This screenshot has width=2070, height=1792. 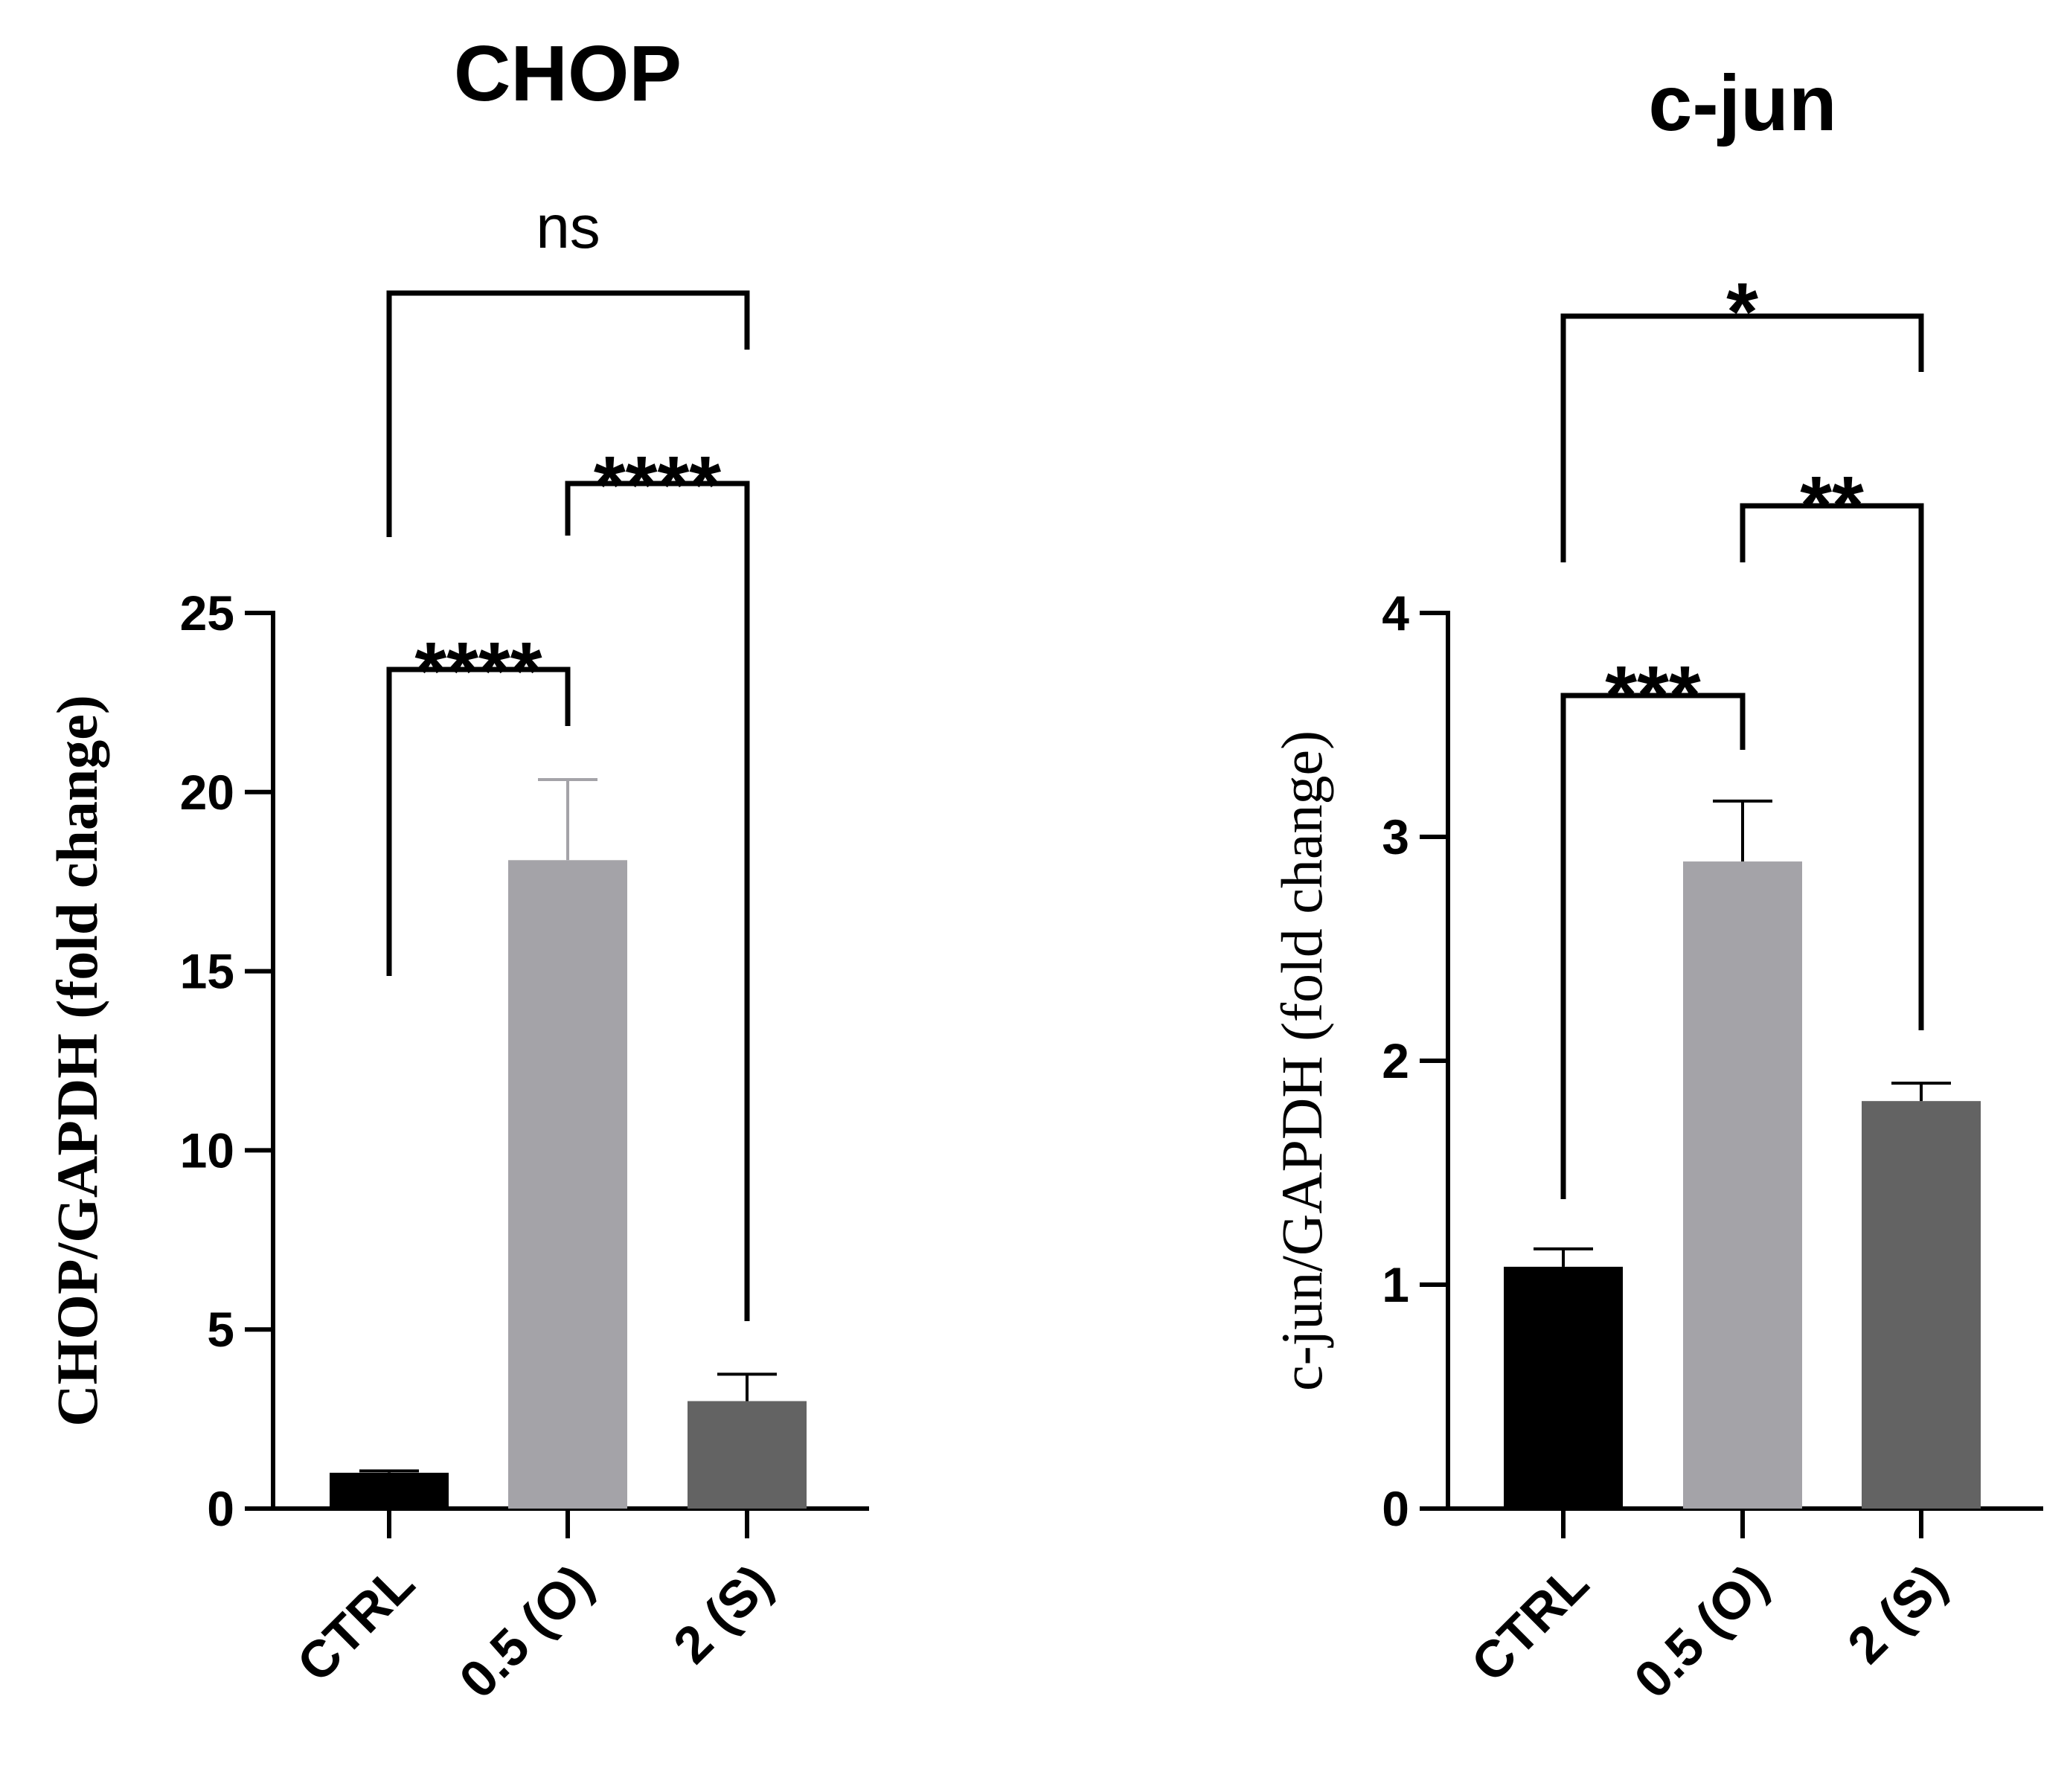 What do you see at coordinates (1742, 312) in the screenshot?
I see `significance-label: *` at bounding box center [1742, 312].